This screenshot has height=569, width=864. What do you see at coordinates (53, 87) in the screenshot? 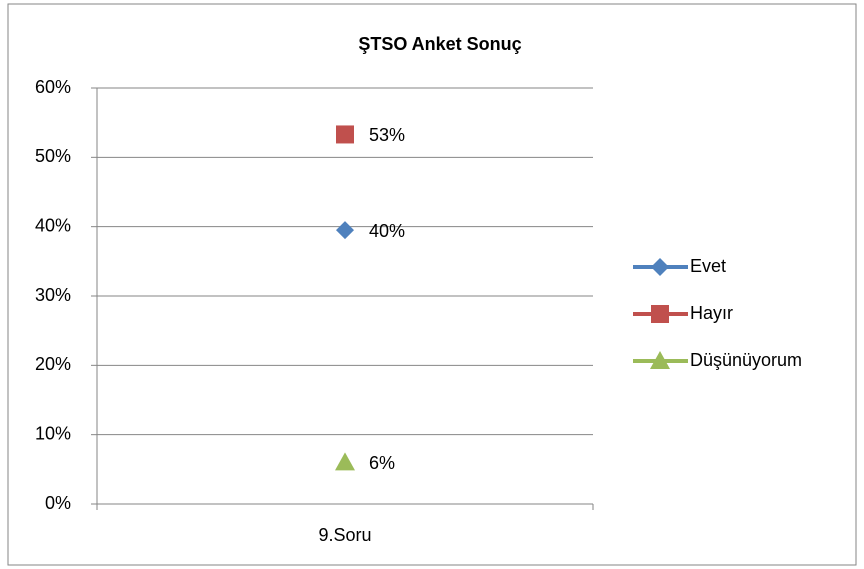
I see `y-tick-label: 60%` at bounding box center [53, 87].